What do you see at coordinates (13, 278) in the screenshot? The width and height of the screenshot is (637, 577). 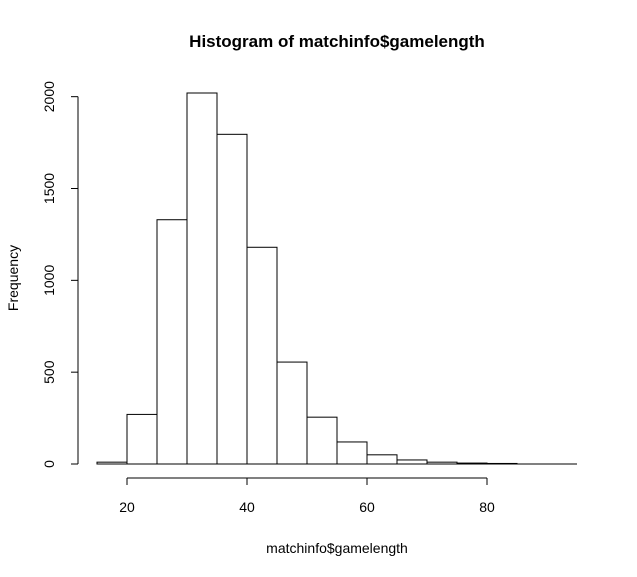 I see `y-axis-label: Frequency` at bounding box center [13, 278].